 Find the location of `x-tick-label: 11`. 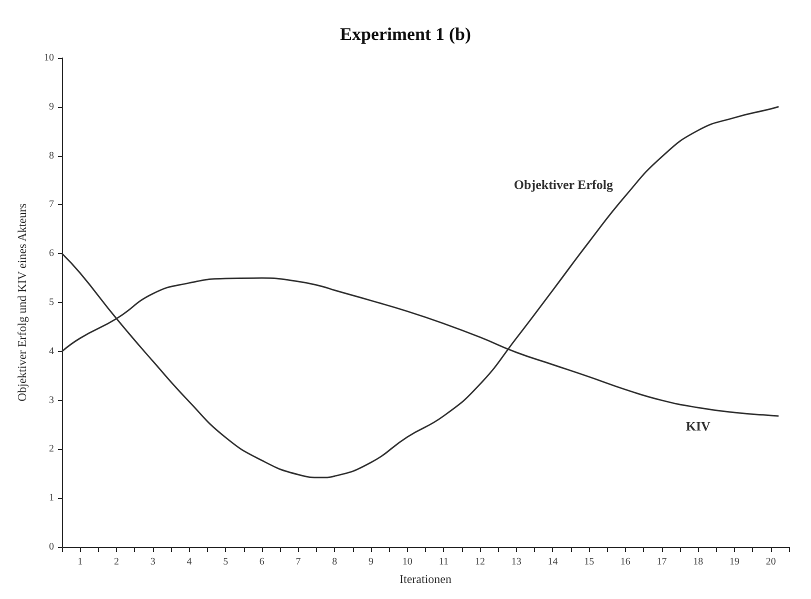

x-tick-label: 11 is located at coordinates (443, 562).